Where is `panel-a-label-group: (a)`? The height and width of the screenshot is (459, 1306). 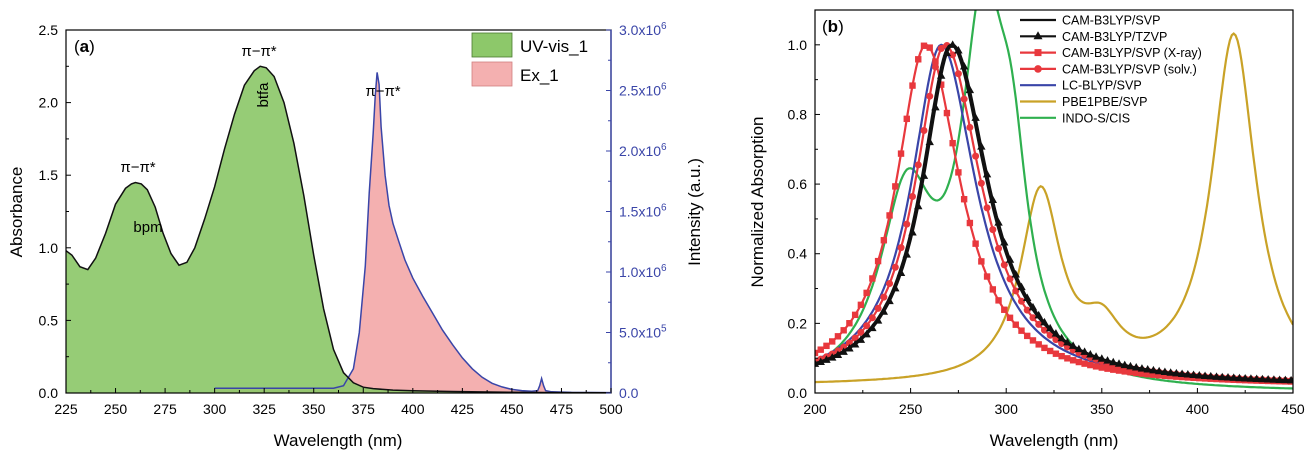
panel-a-label-group: (a) is located at coordinates (84, 46).